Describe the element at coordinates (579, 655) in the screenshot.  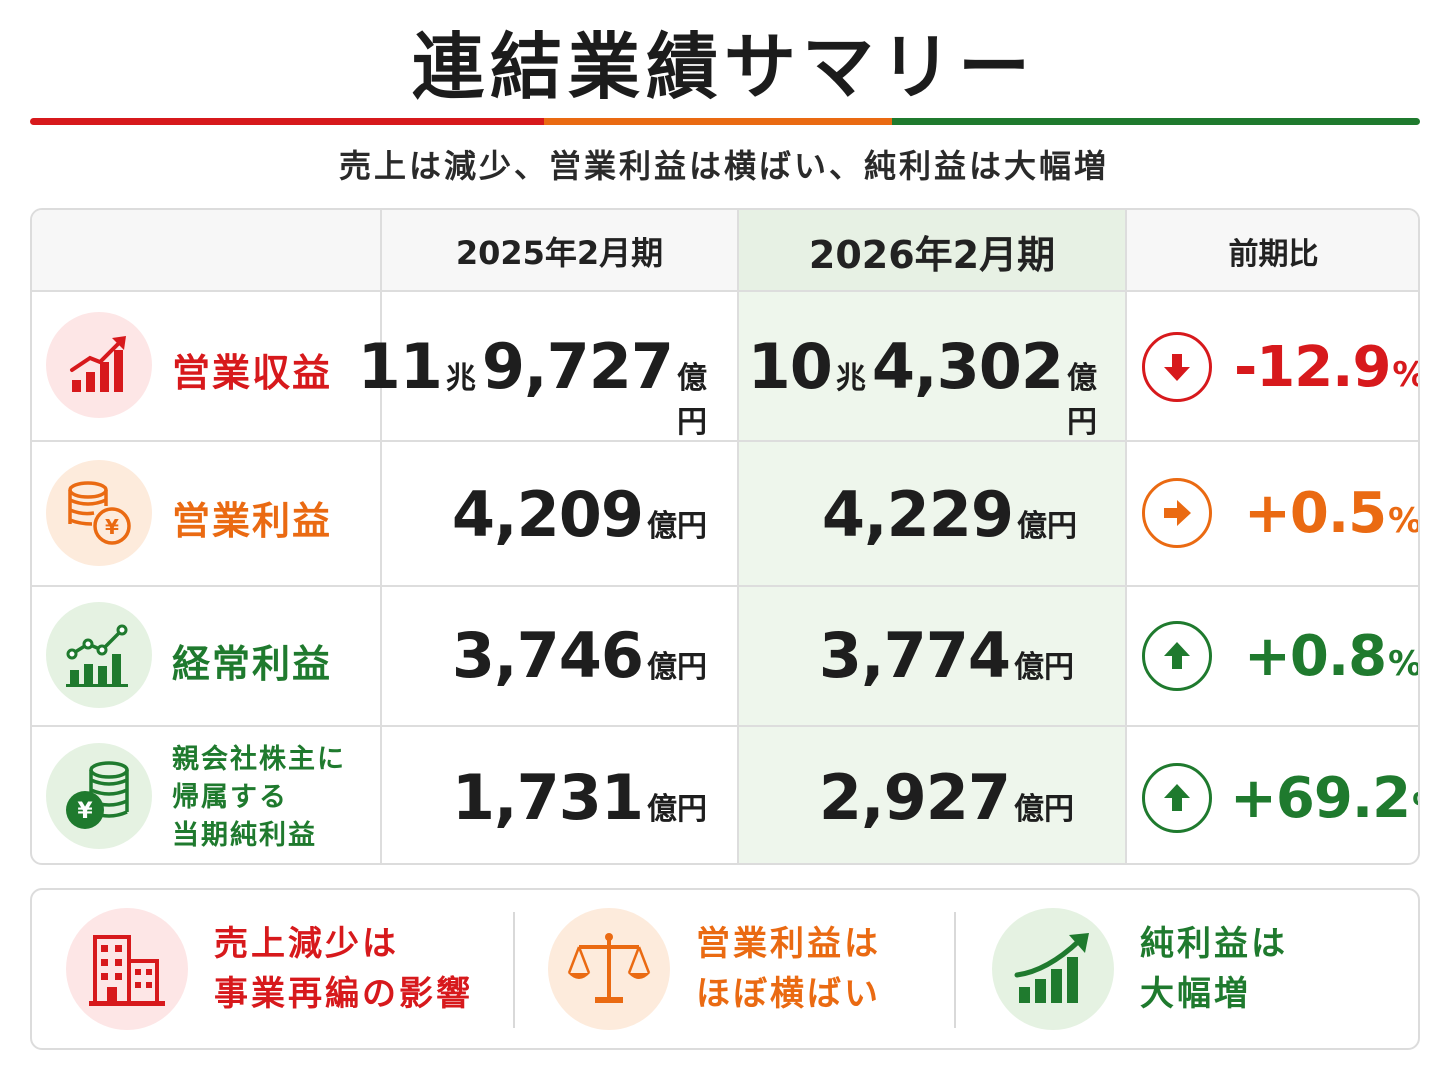
I see `value-prev: 3,746 億円` at that location.